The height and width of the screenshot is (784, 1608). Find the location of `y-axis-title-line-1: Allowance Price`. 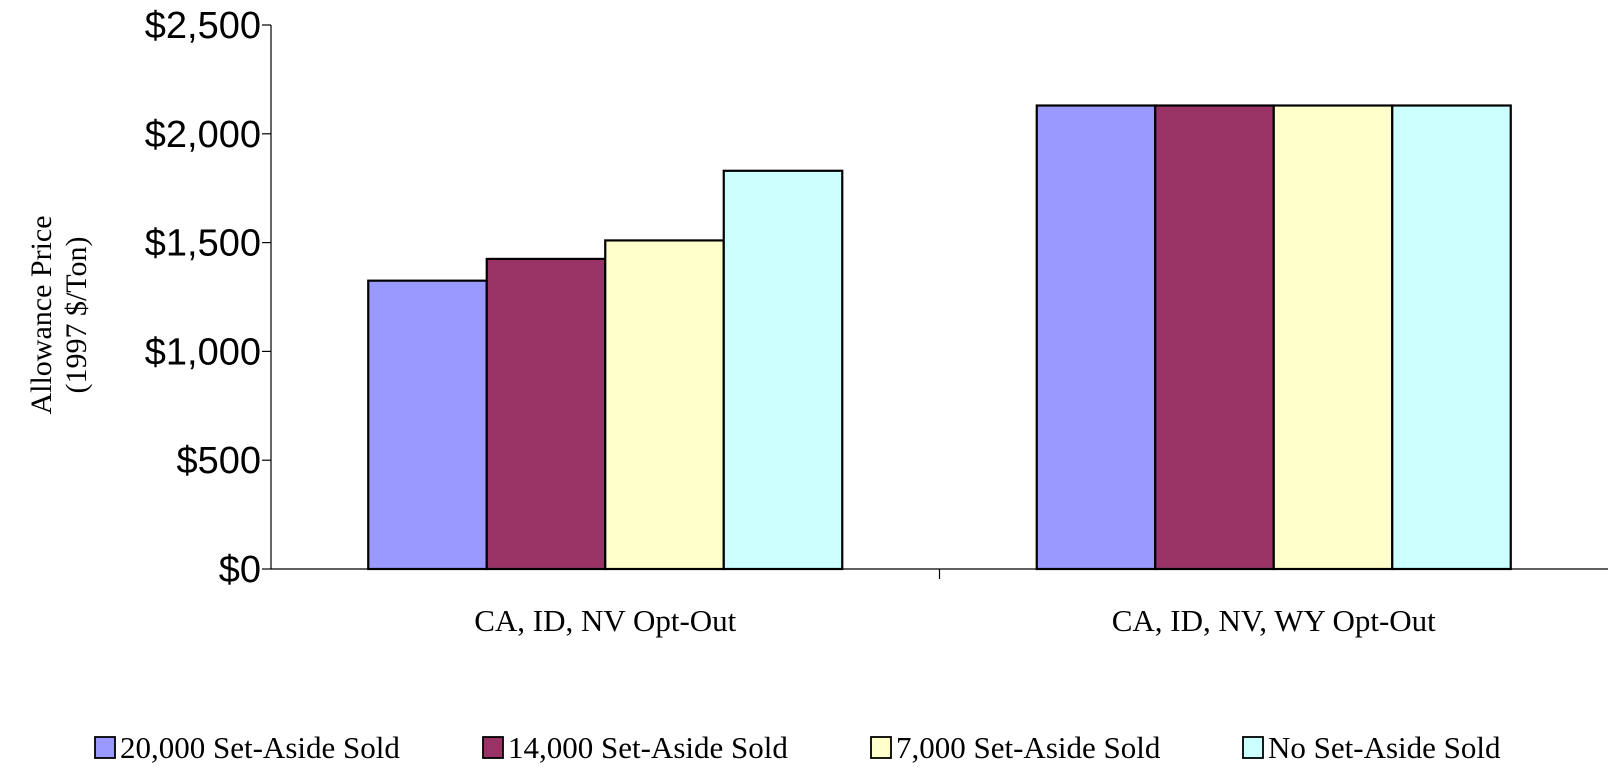

y-axis-title-line-1: Allowance Price is located at coordinates (41, 314).